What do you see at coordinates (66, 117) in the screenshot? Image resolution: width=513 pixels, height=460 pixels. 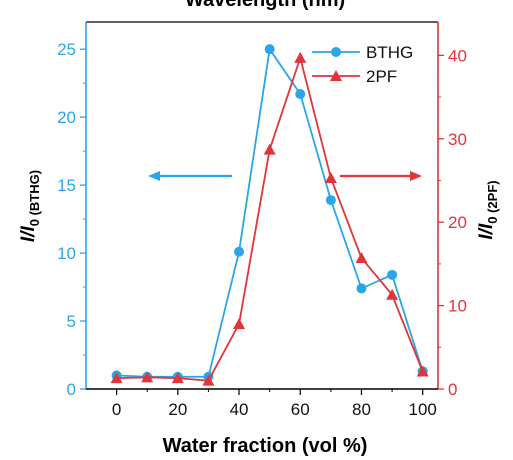 I see `left-tick-label: 20` at bounding box center [66, 117].